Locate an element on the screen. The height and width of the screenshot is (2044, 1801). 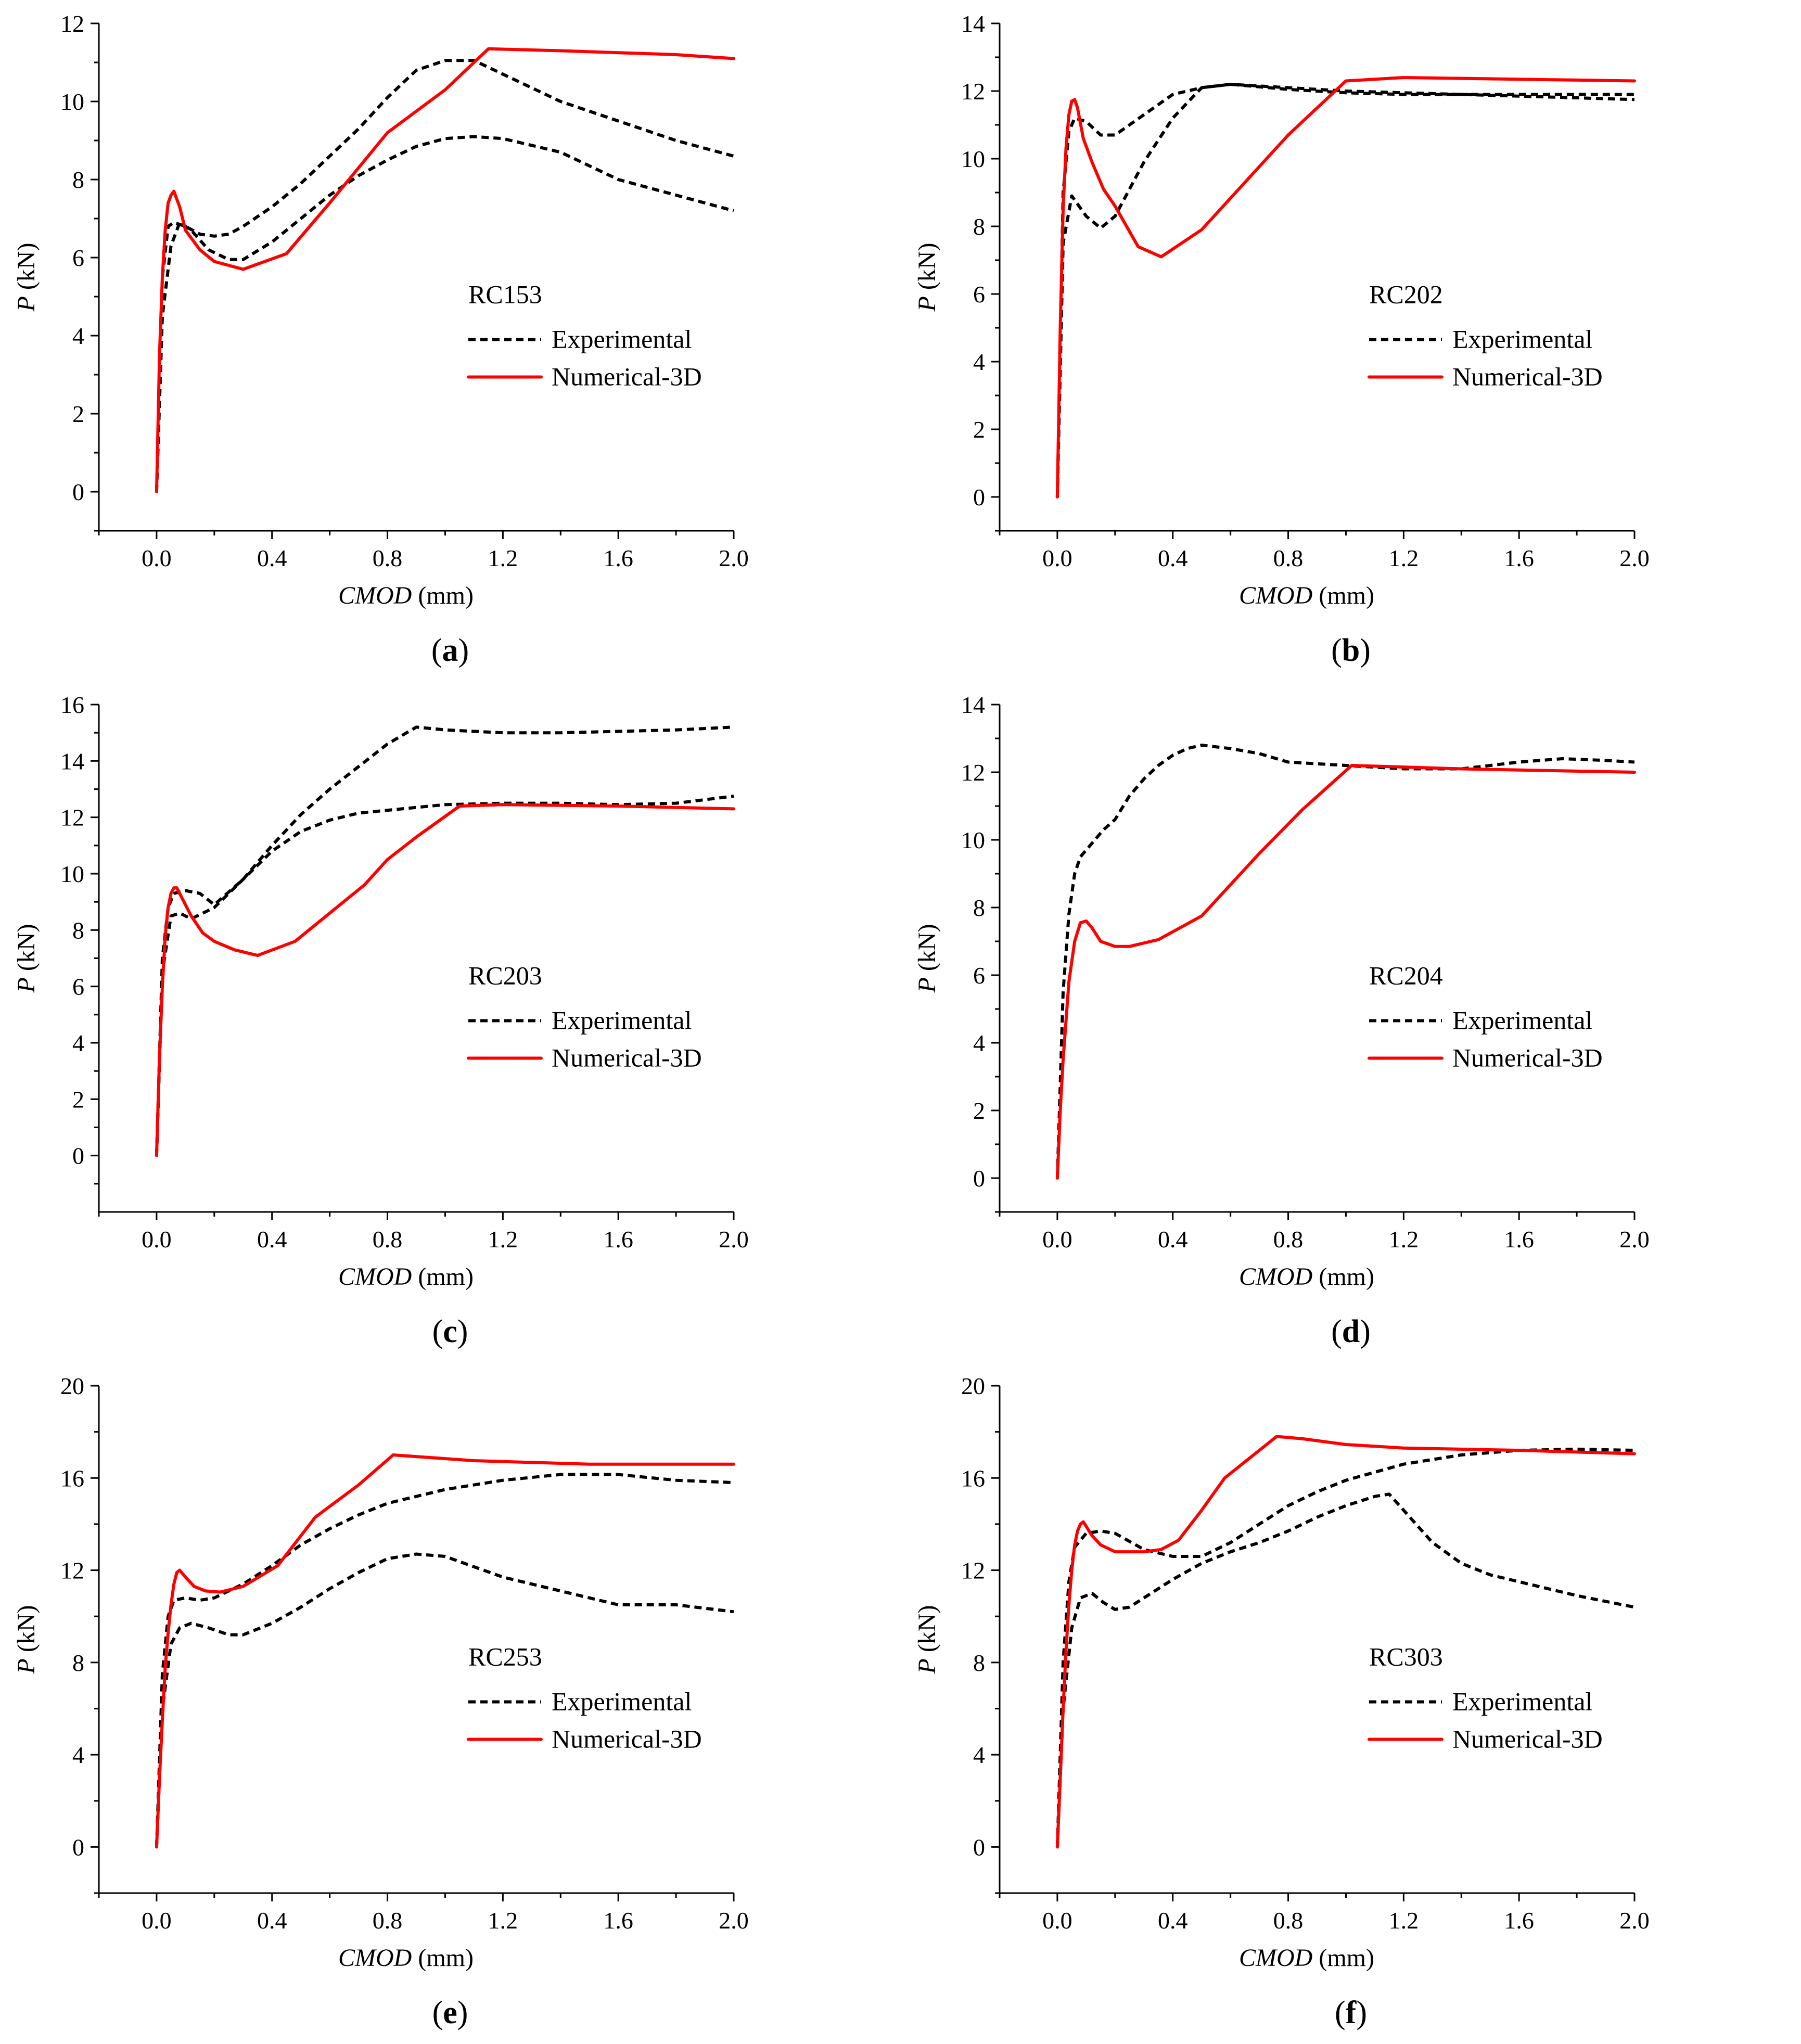
caption-letter: c is located at coordinates (450, 1331).